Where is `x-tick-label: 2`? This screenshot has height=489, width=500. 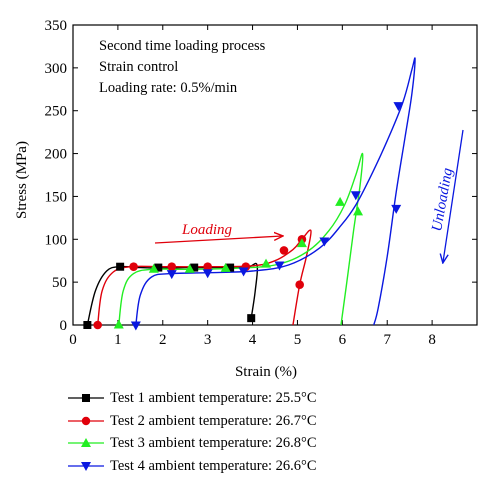 x-tick-label: 2 is located at coordinates (163, 340).